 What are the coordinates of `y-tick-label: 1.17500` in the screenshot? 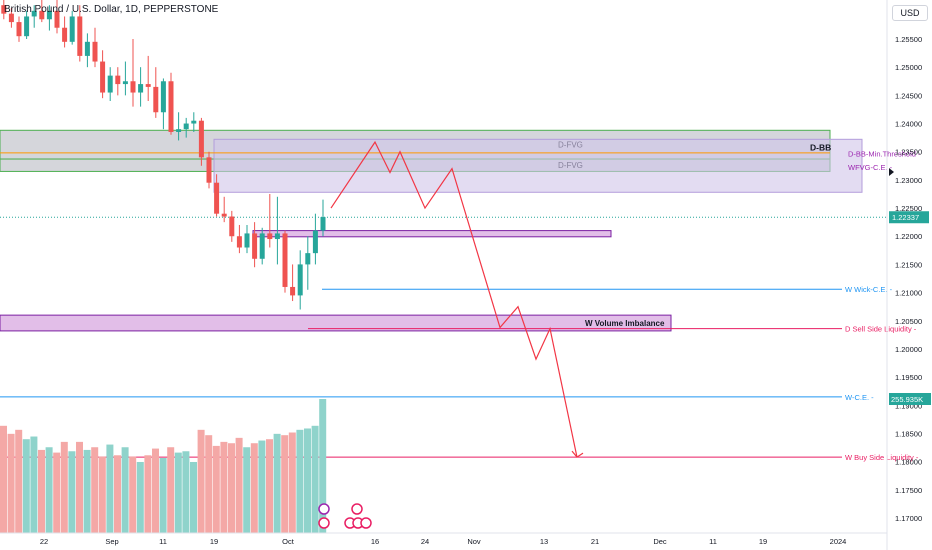 It's located at (908, 490).